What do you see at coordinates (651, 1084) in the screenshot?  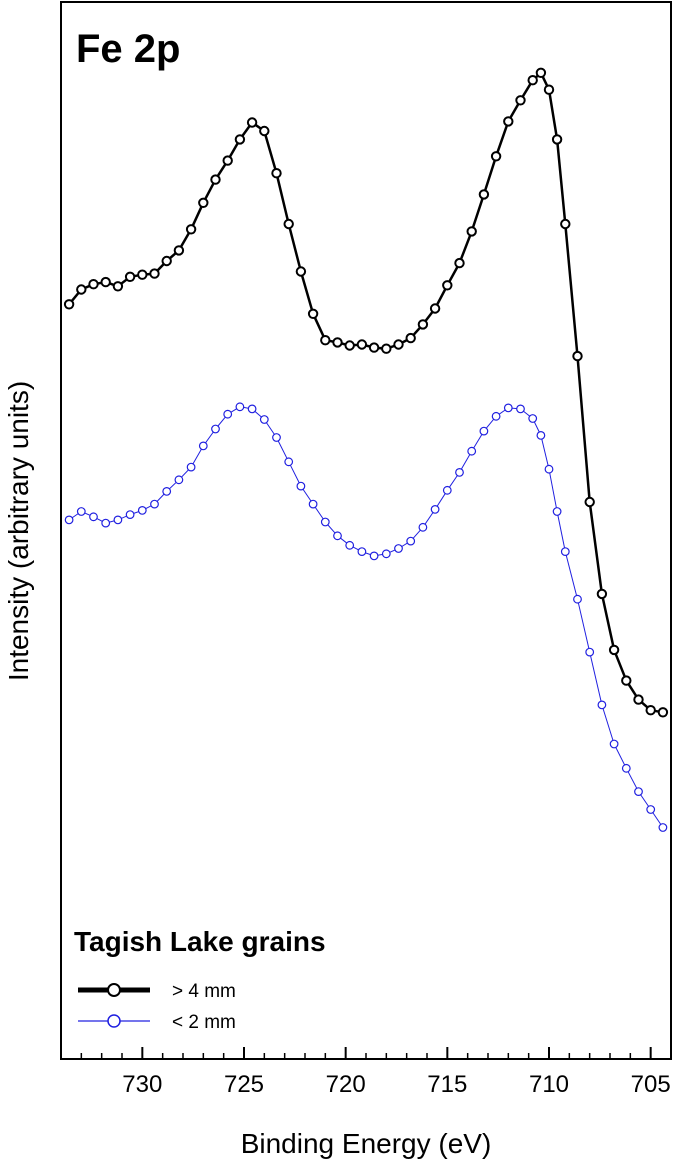 I see `x-tick-label-705: 705` at bounding box center [651, 1084].